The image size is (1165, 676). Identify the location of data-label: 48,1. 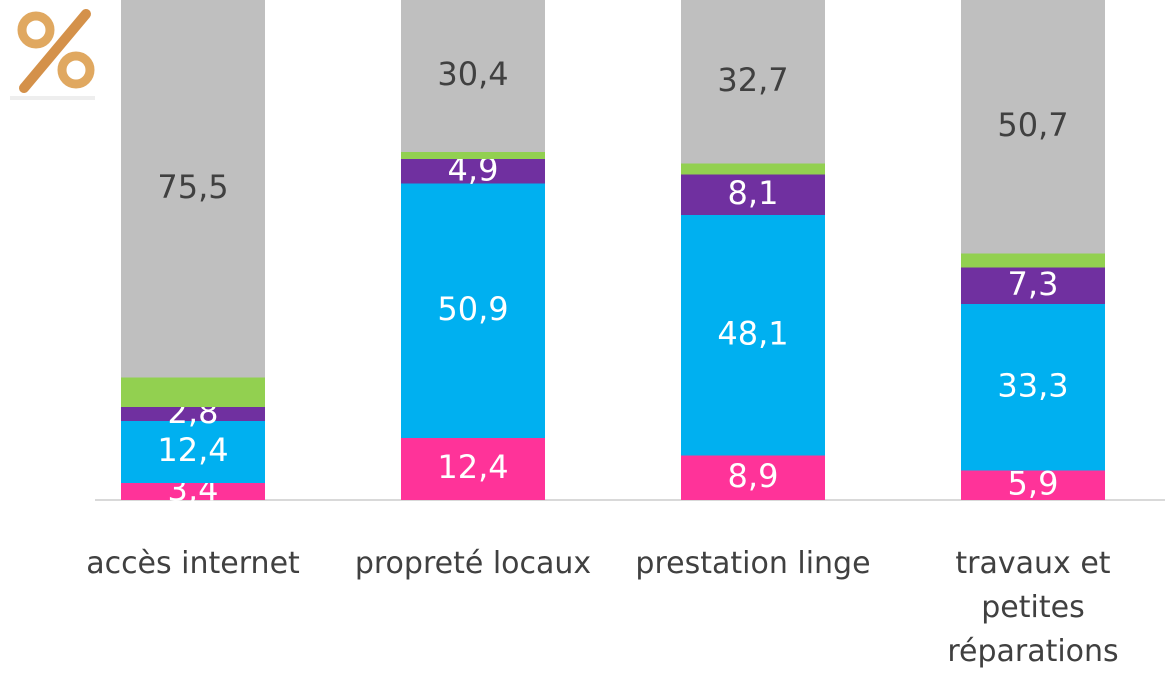
(752, 333).